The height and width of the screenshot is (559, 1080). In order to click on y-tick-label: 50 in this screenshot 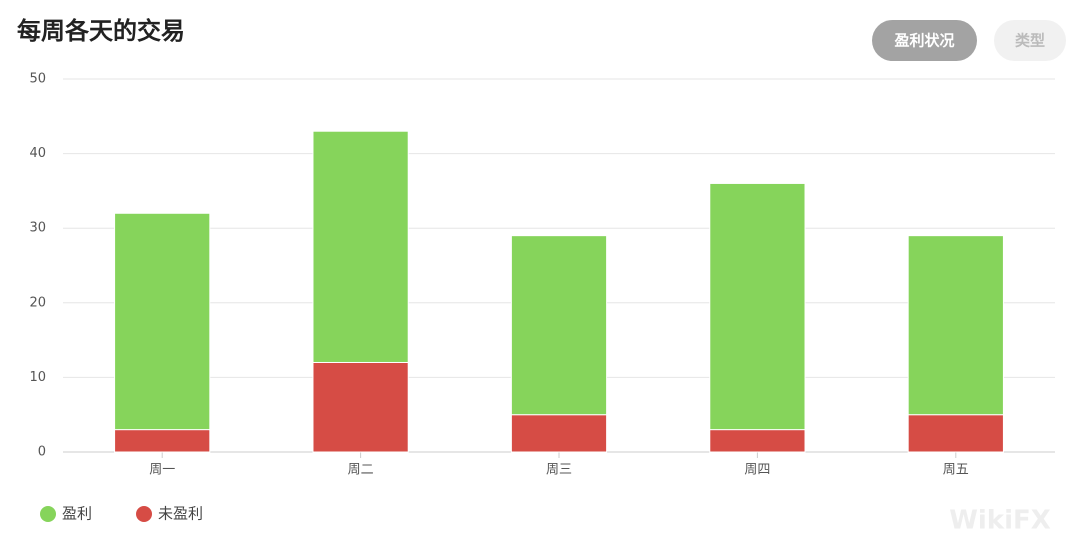, I will do `click(37, 79)`.